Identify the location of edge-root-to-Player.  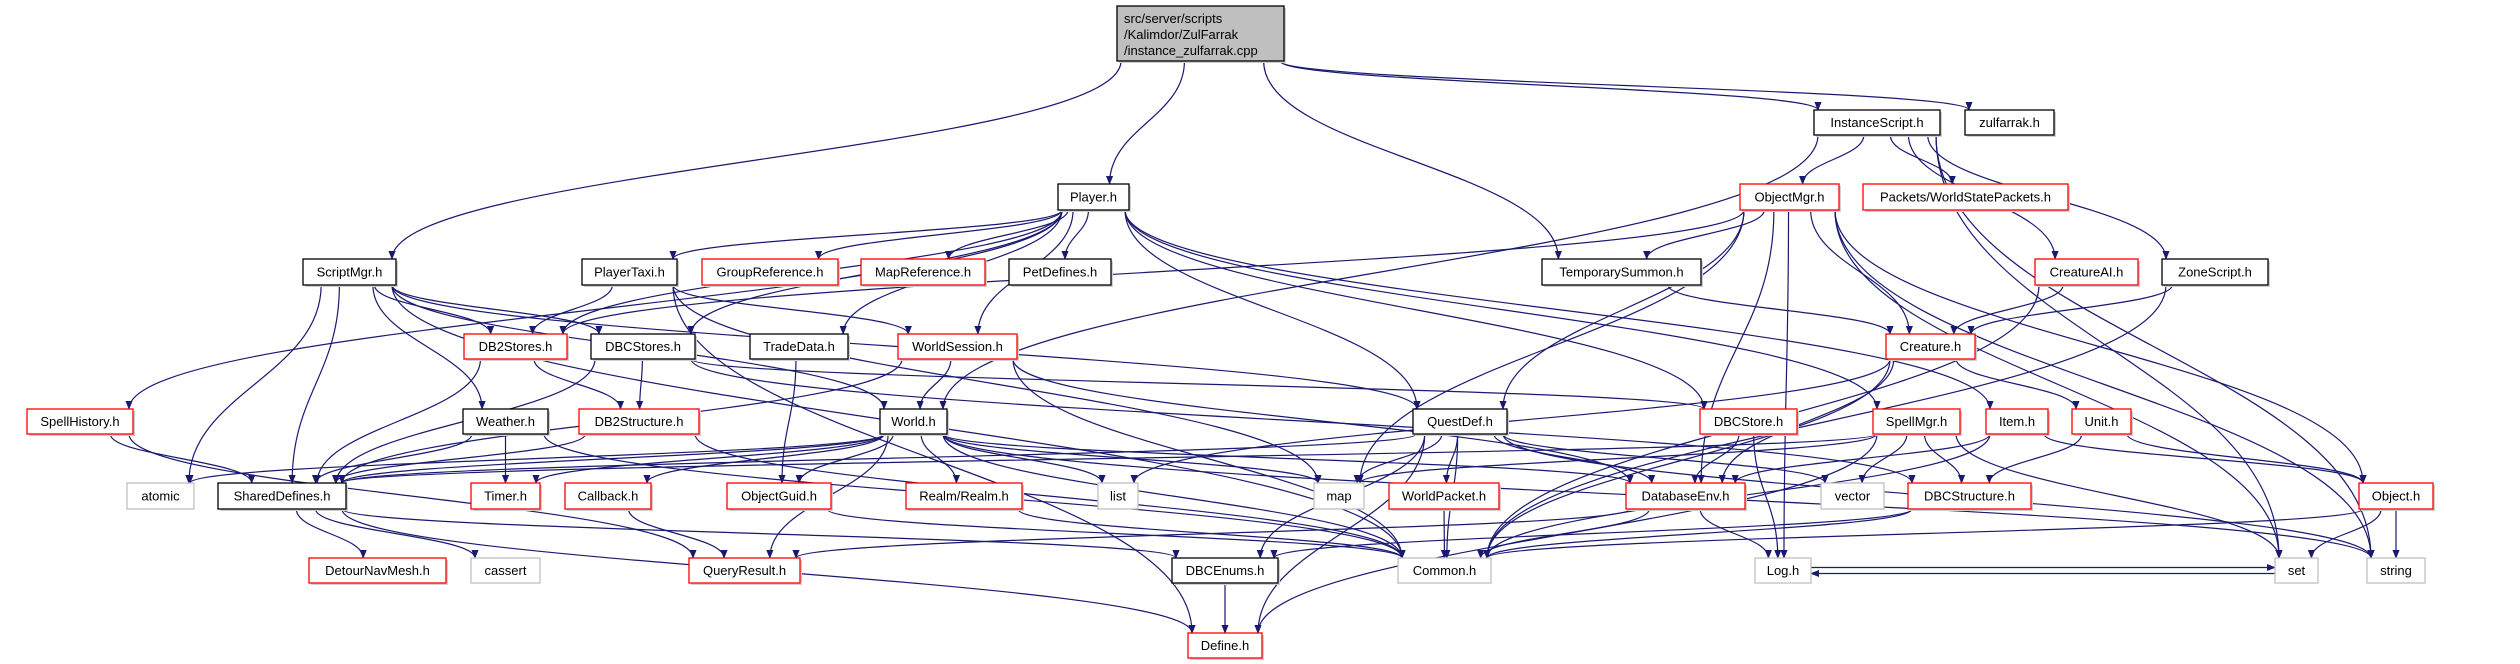
(1145, 122).